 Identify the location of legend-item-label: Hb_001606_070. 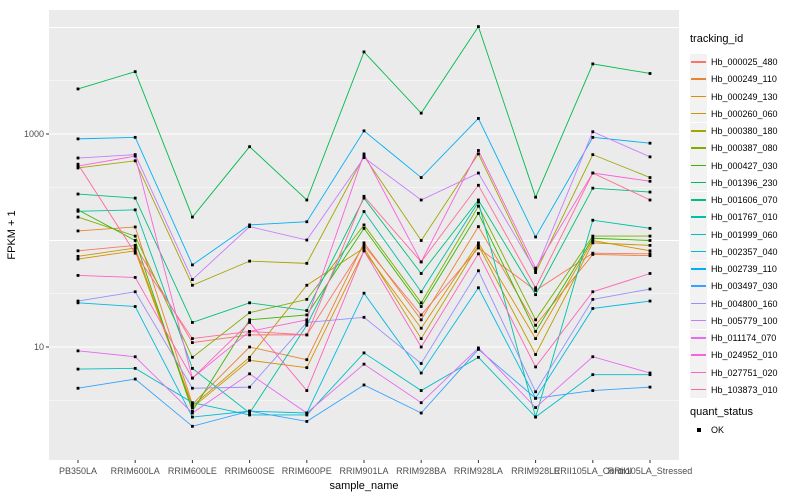
(744, 200).